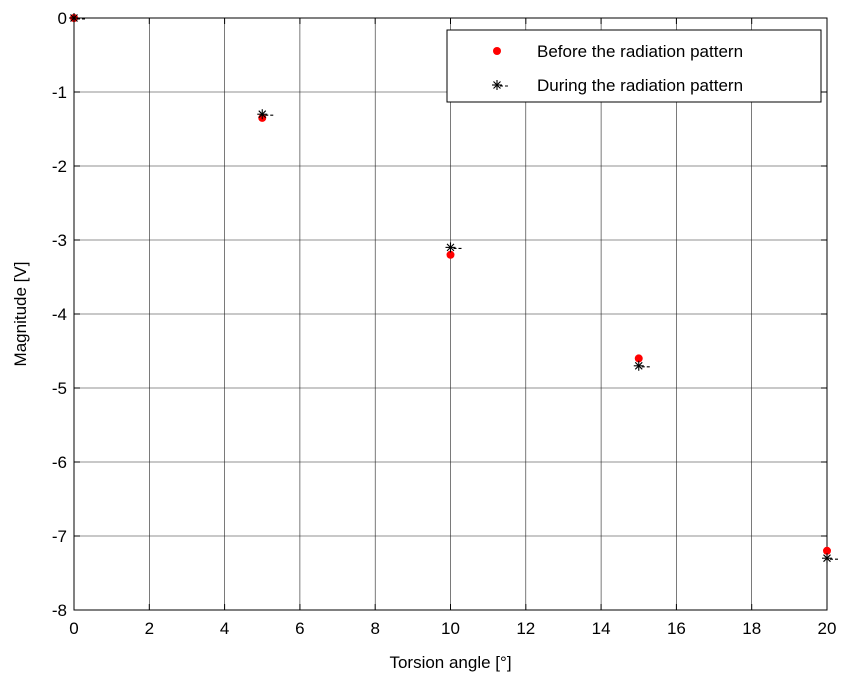 The height and width of the screenshot is (677, 841). I want to click on y-tick-label: -4, so click(59, 314).